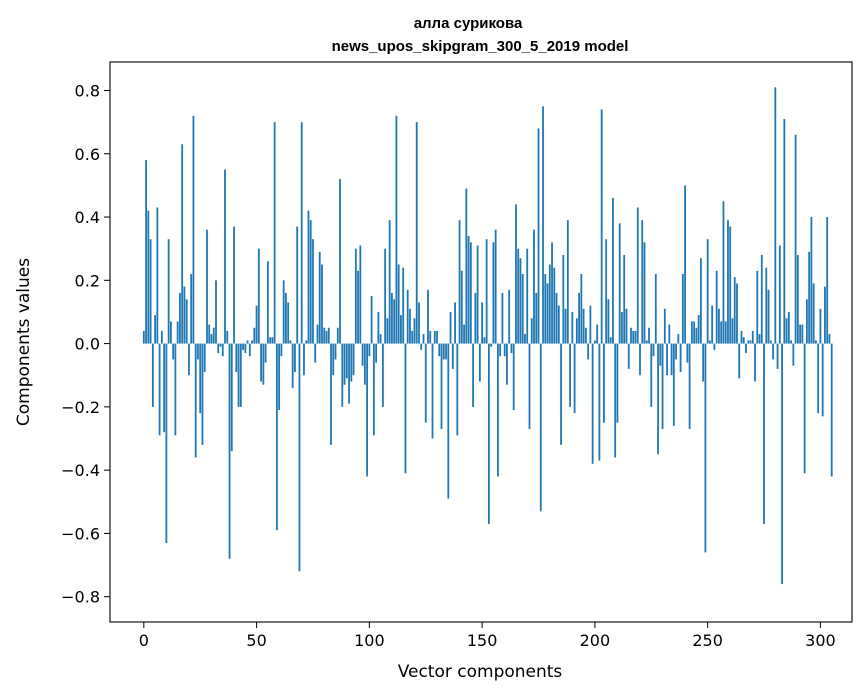 The height and width of the screenshot is (696, 867). Describe the element at coordinates (369, 640) in the screenshot. I see `x-tick-label: 100` at that location.